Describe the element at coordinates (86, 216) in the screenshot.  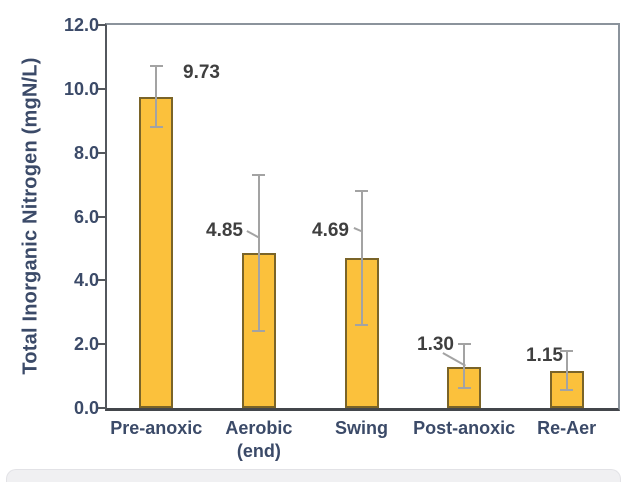
I see `y-tick-label: 6.0` at that location.